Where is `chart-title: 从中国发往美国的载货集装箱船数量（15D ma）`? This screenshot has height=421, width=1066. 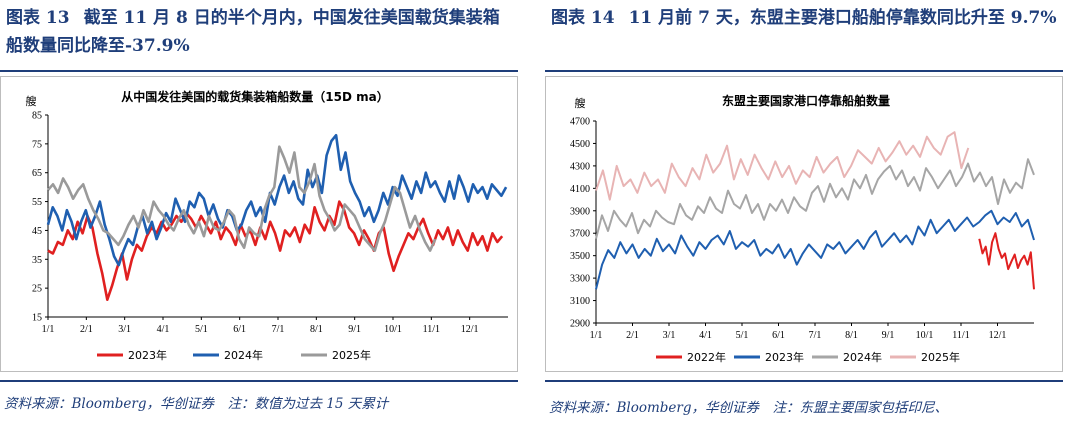
chart-title: 从中国发往美国的载货集装箱船数量（15D ma） is located at coordinates (254, 96).